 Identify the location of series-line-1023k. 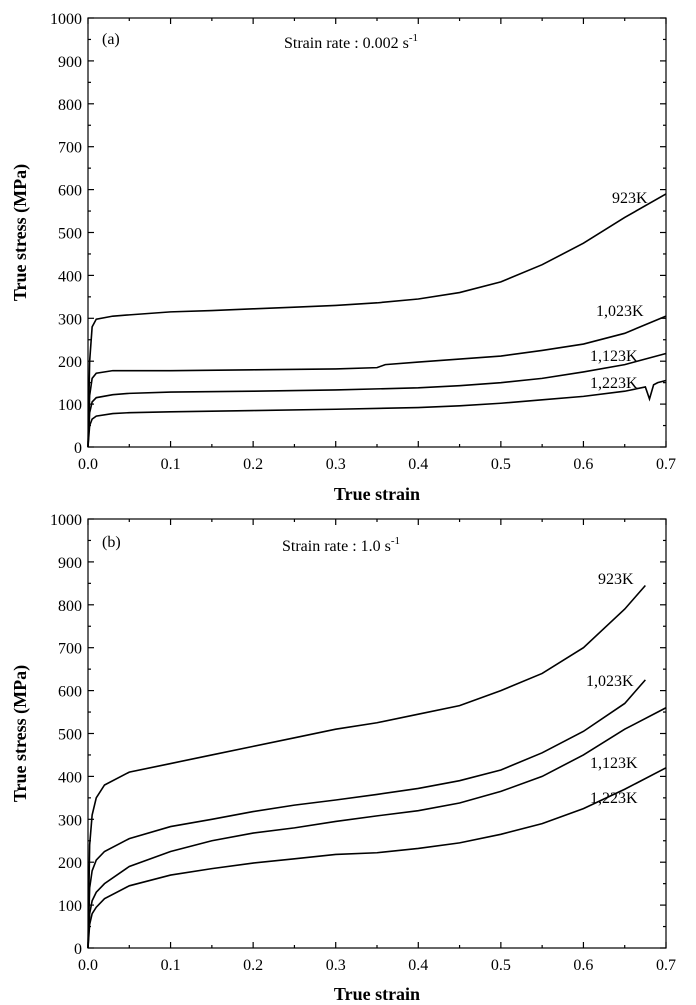
(377, 381).